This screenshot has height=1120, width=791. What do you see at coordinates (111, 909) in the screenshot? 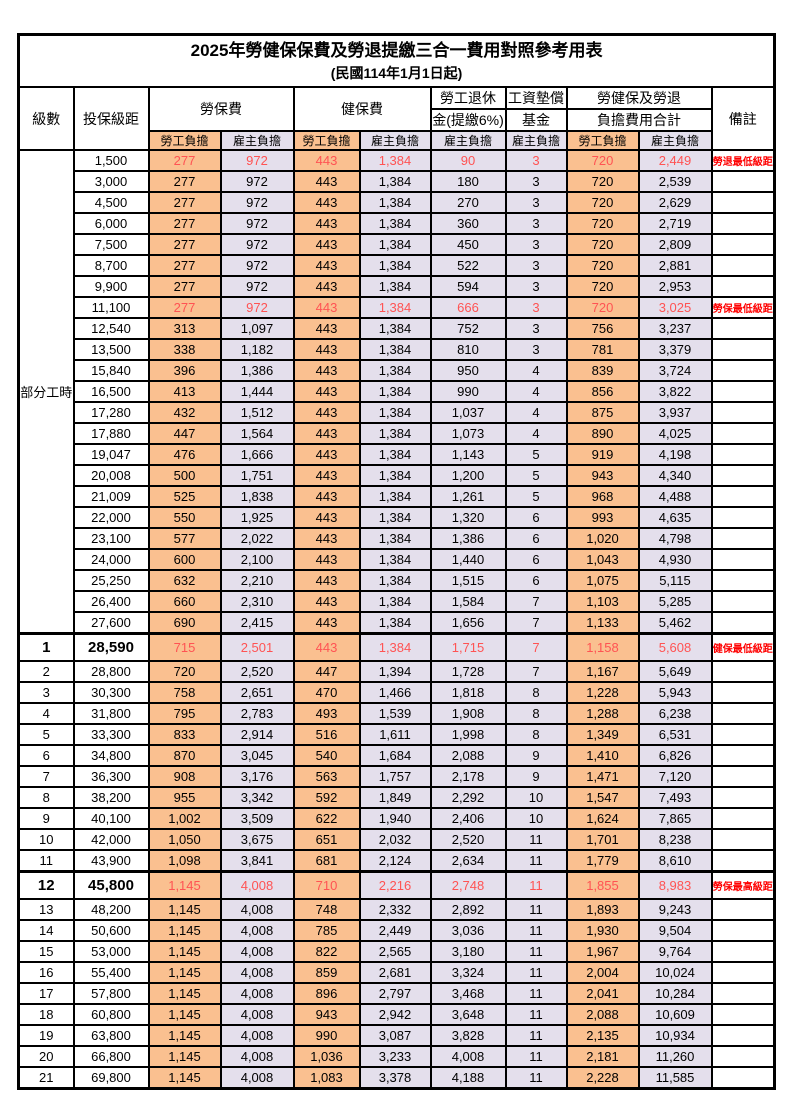
I see `insured-salary-bracket: 48,200` at bounding box center [111, 909].